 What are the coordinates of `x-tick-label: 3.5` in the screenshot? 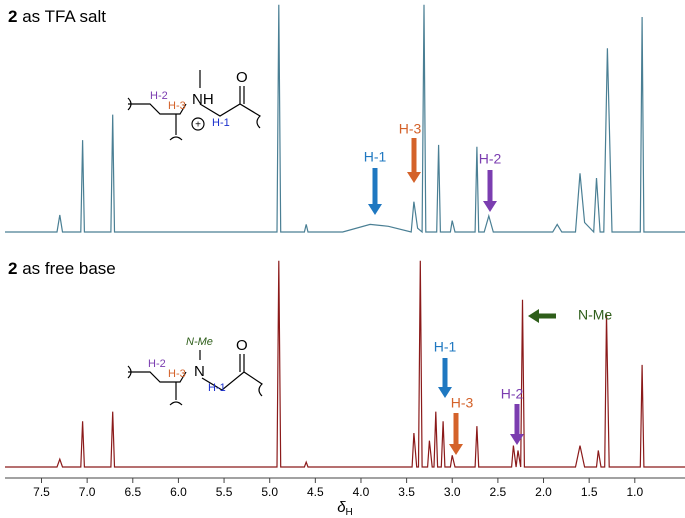 It's located at (406, 492).